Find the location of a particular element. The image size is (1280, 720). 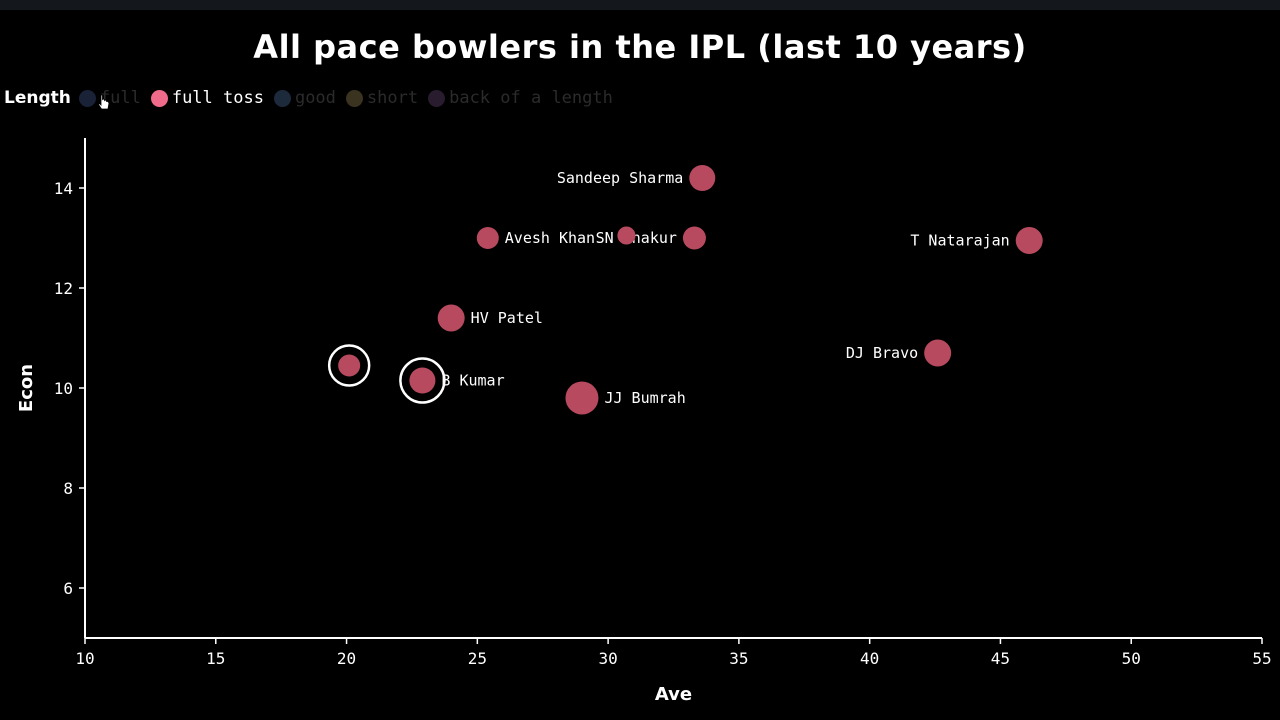

x-tick-label: 10 is located at coordinates (84, 658).